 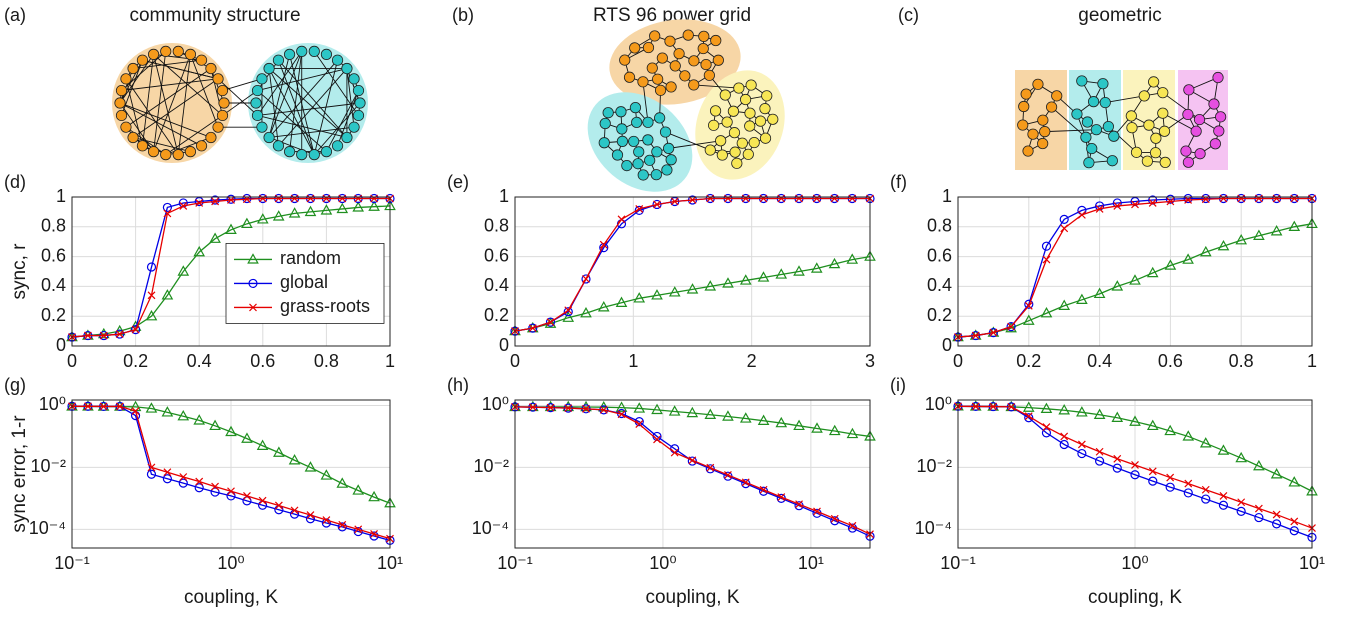 I want to click on legend-marker-shape, so click(x=253, y=307).